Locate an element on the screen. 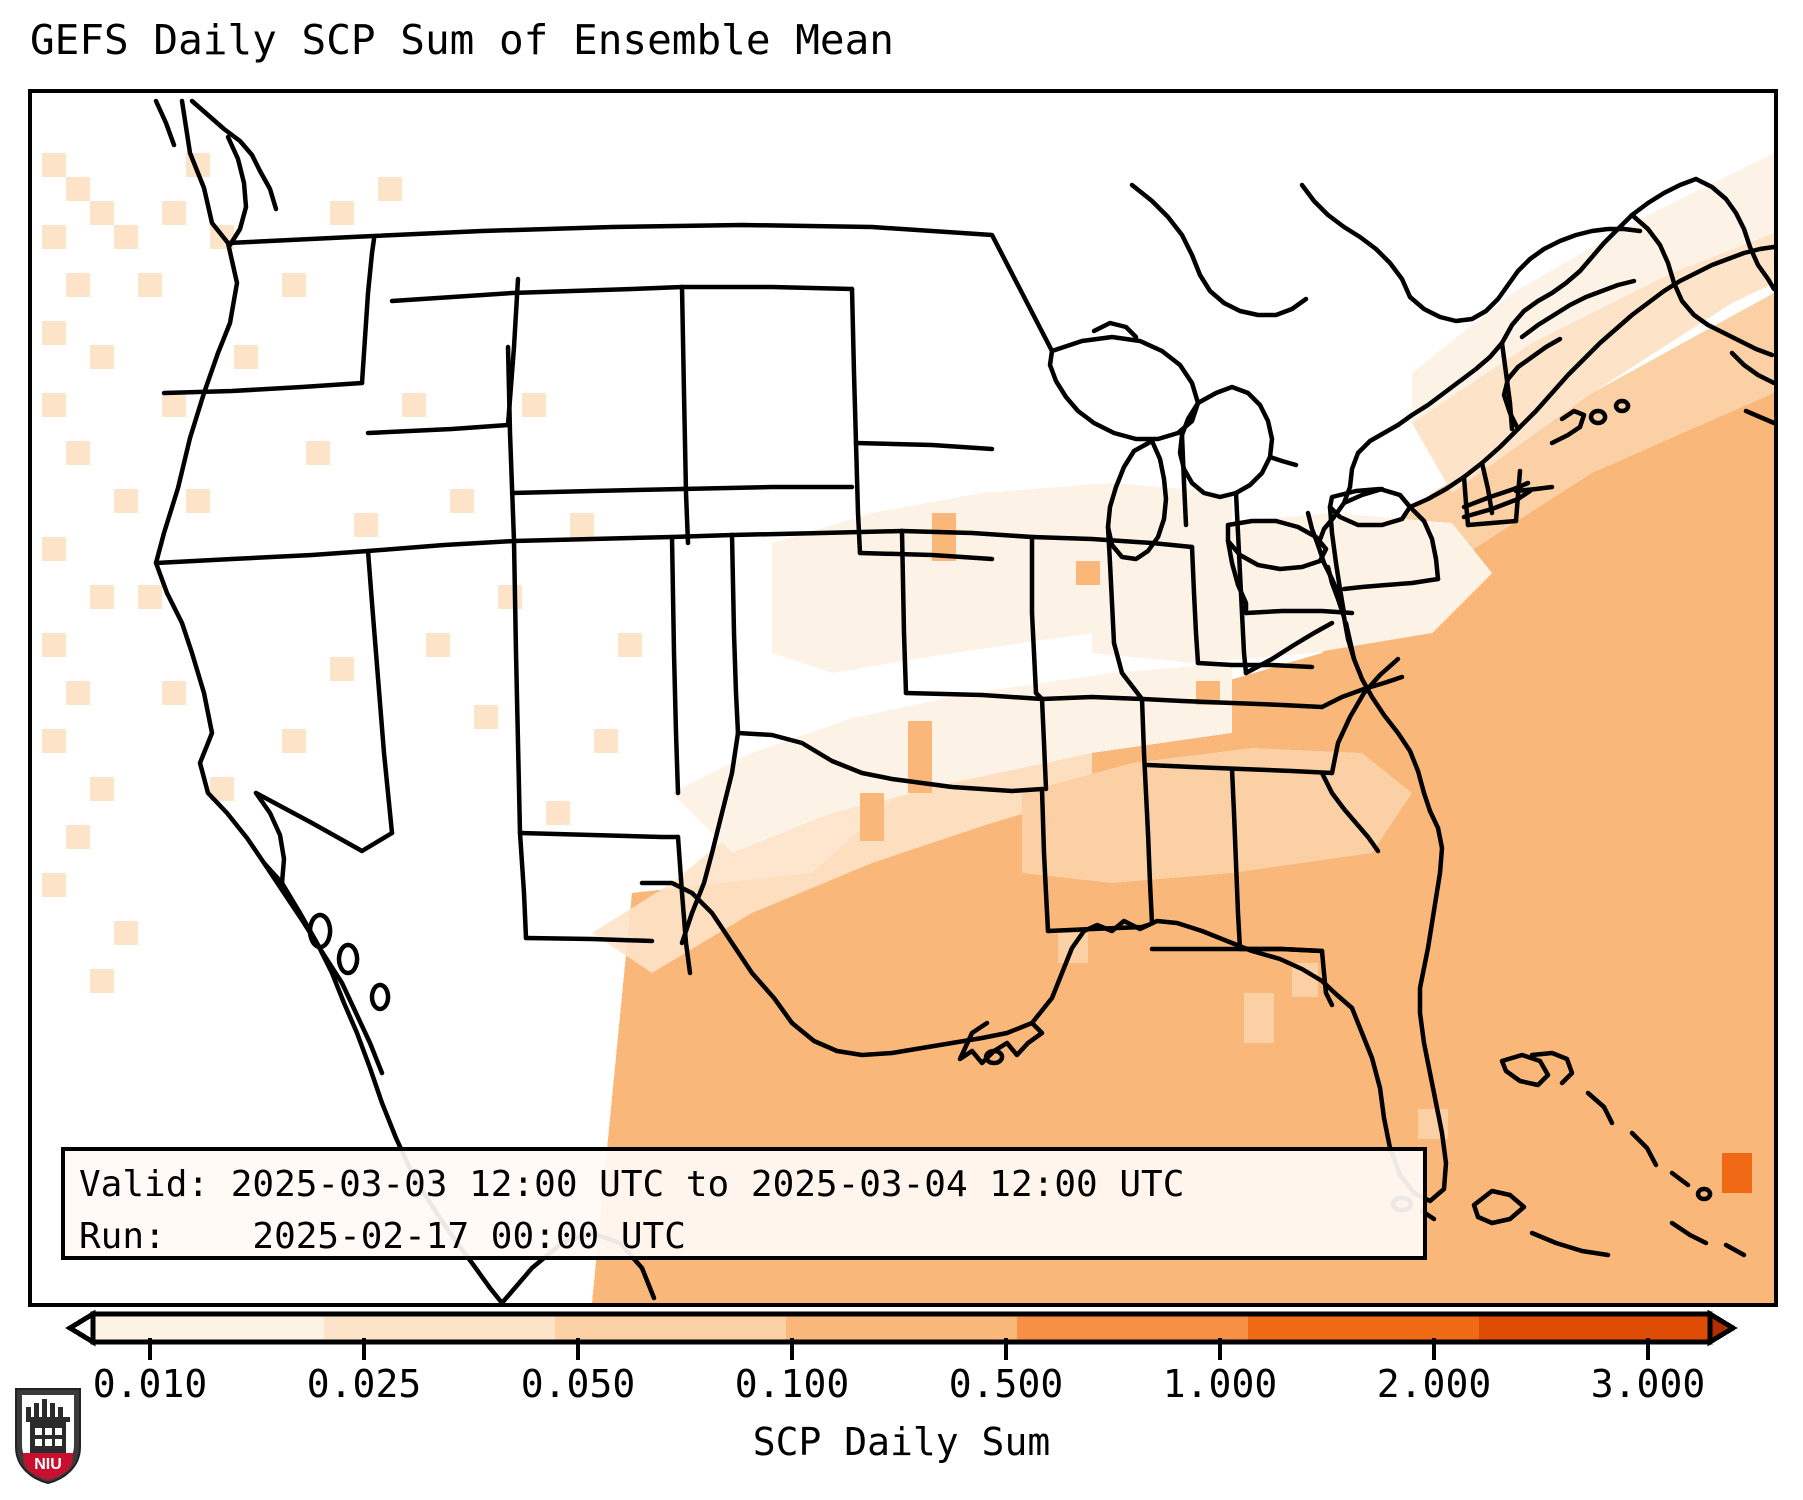 This screenshot has height=1500, width=1803. colorbar-tick-label-3: 0.100 is located at coordinates (792, 1384).